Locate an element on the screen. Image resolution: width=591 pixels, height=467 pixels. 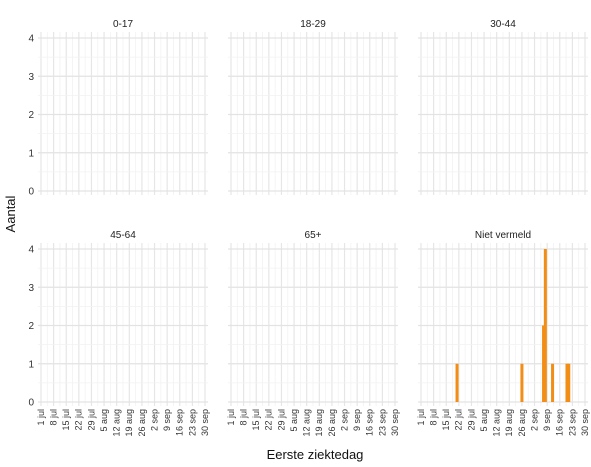
x-axis-title: Eerste ziektedag is located at coordinates (315, 454).